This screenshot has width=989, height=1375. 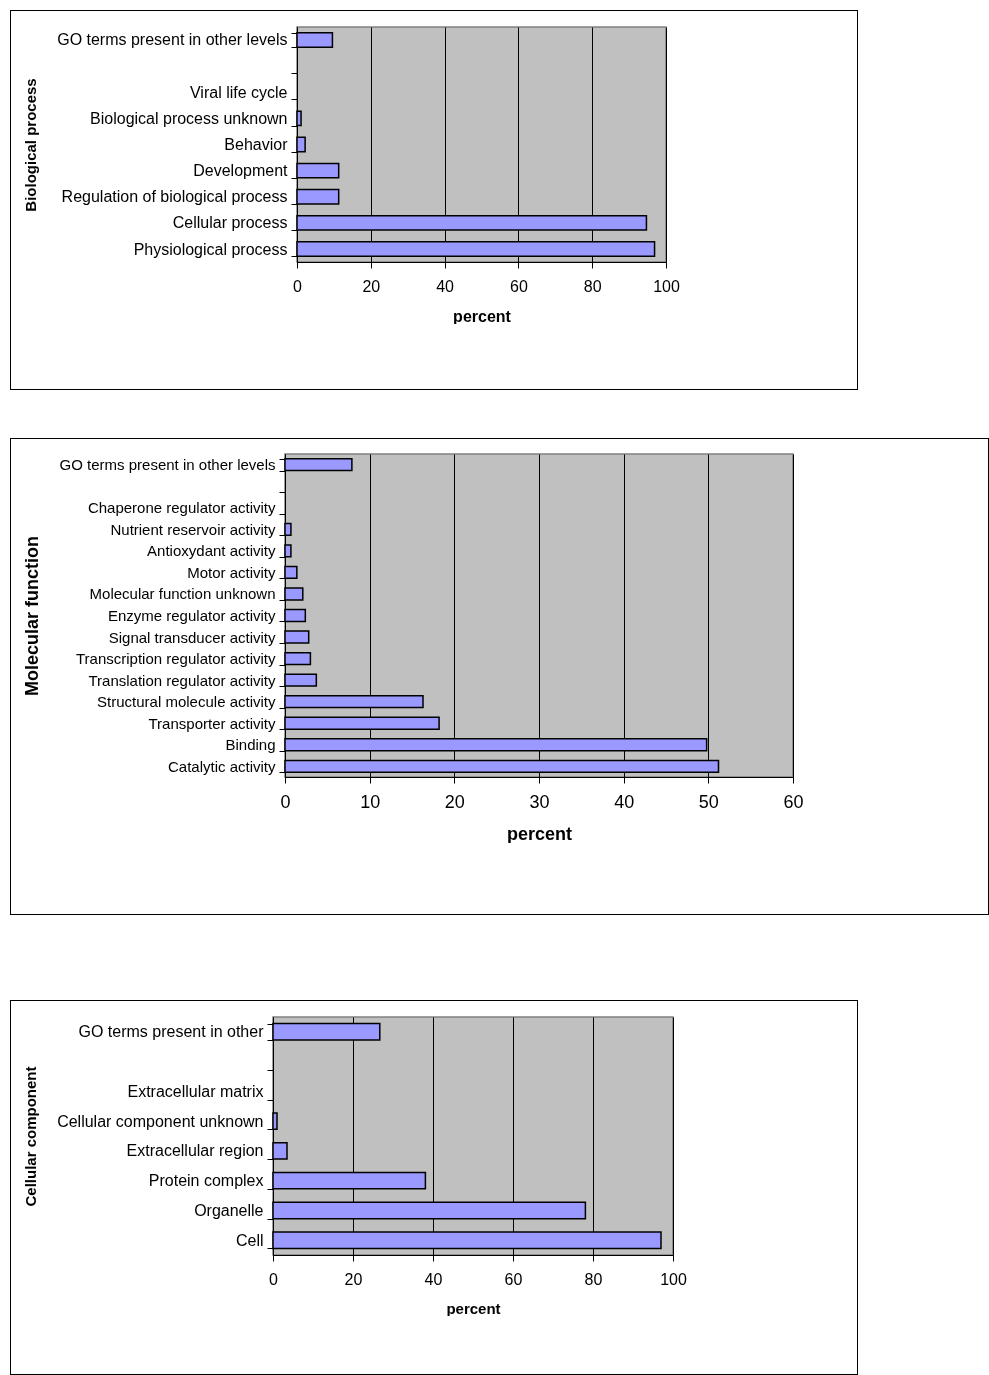 I want to click on y-tick-label: Viral life cycle, so click(x=238, y=92).